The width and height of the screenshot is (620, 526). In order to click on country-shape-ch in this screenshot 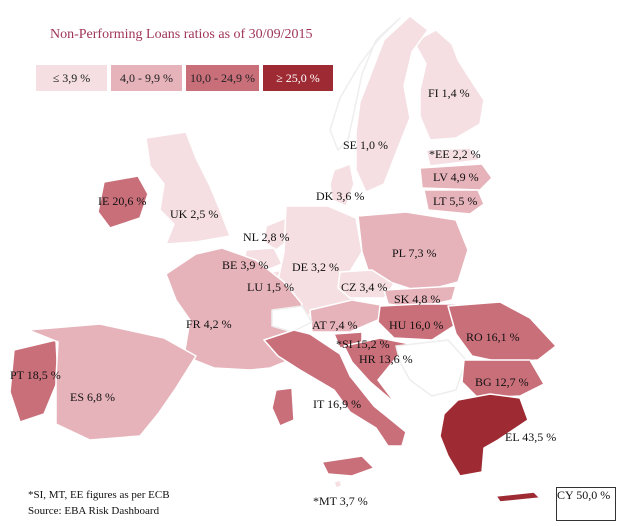, I will do `click(292, 319)`.